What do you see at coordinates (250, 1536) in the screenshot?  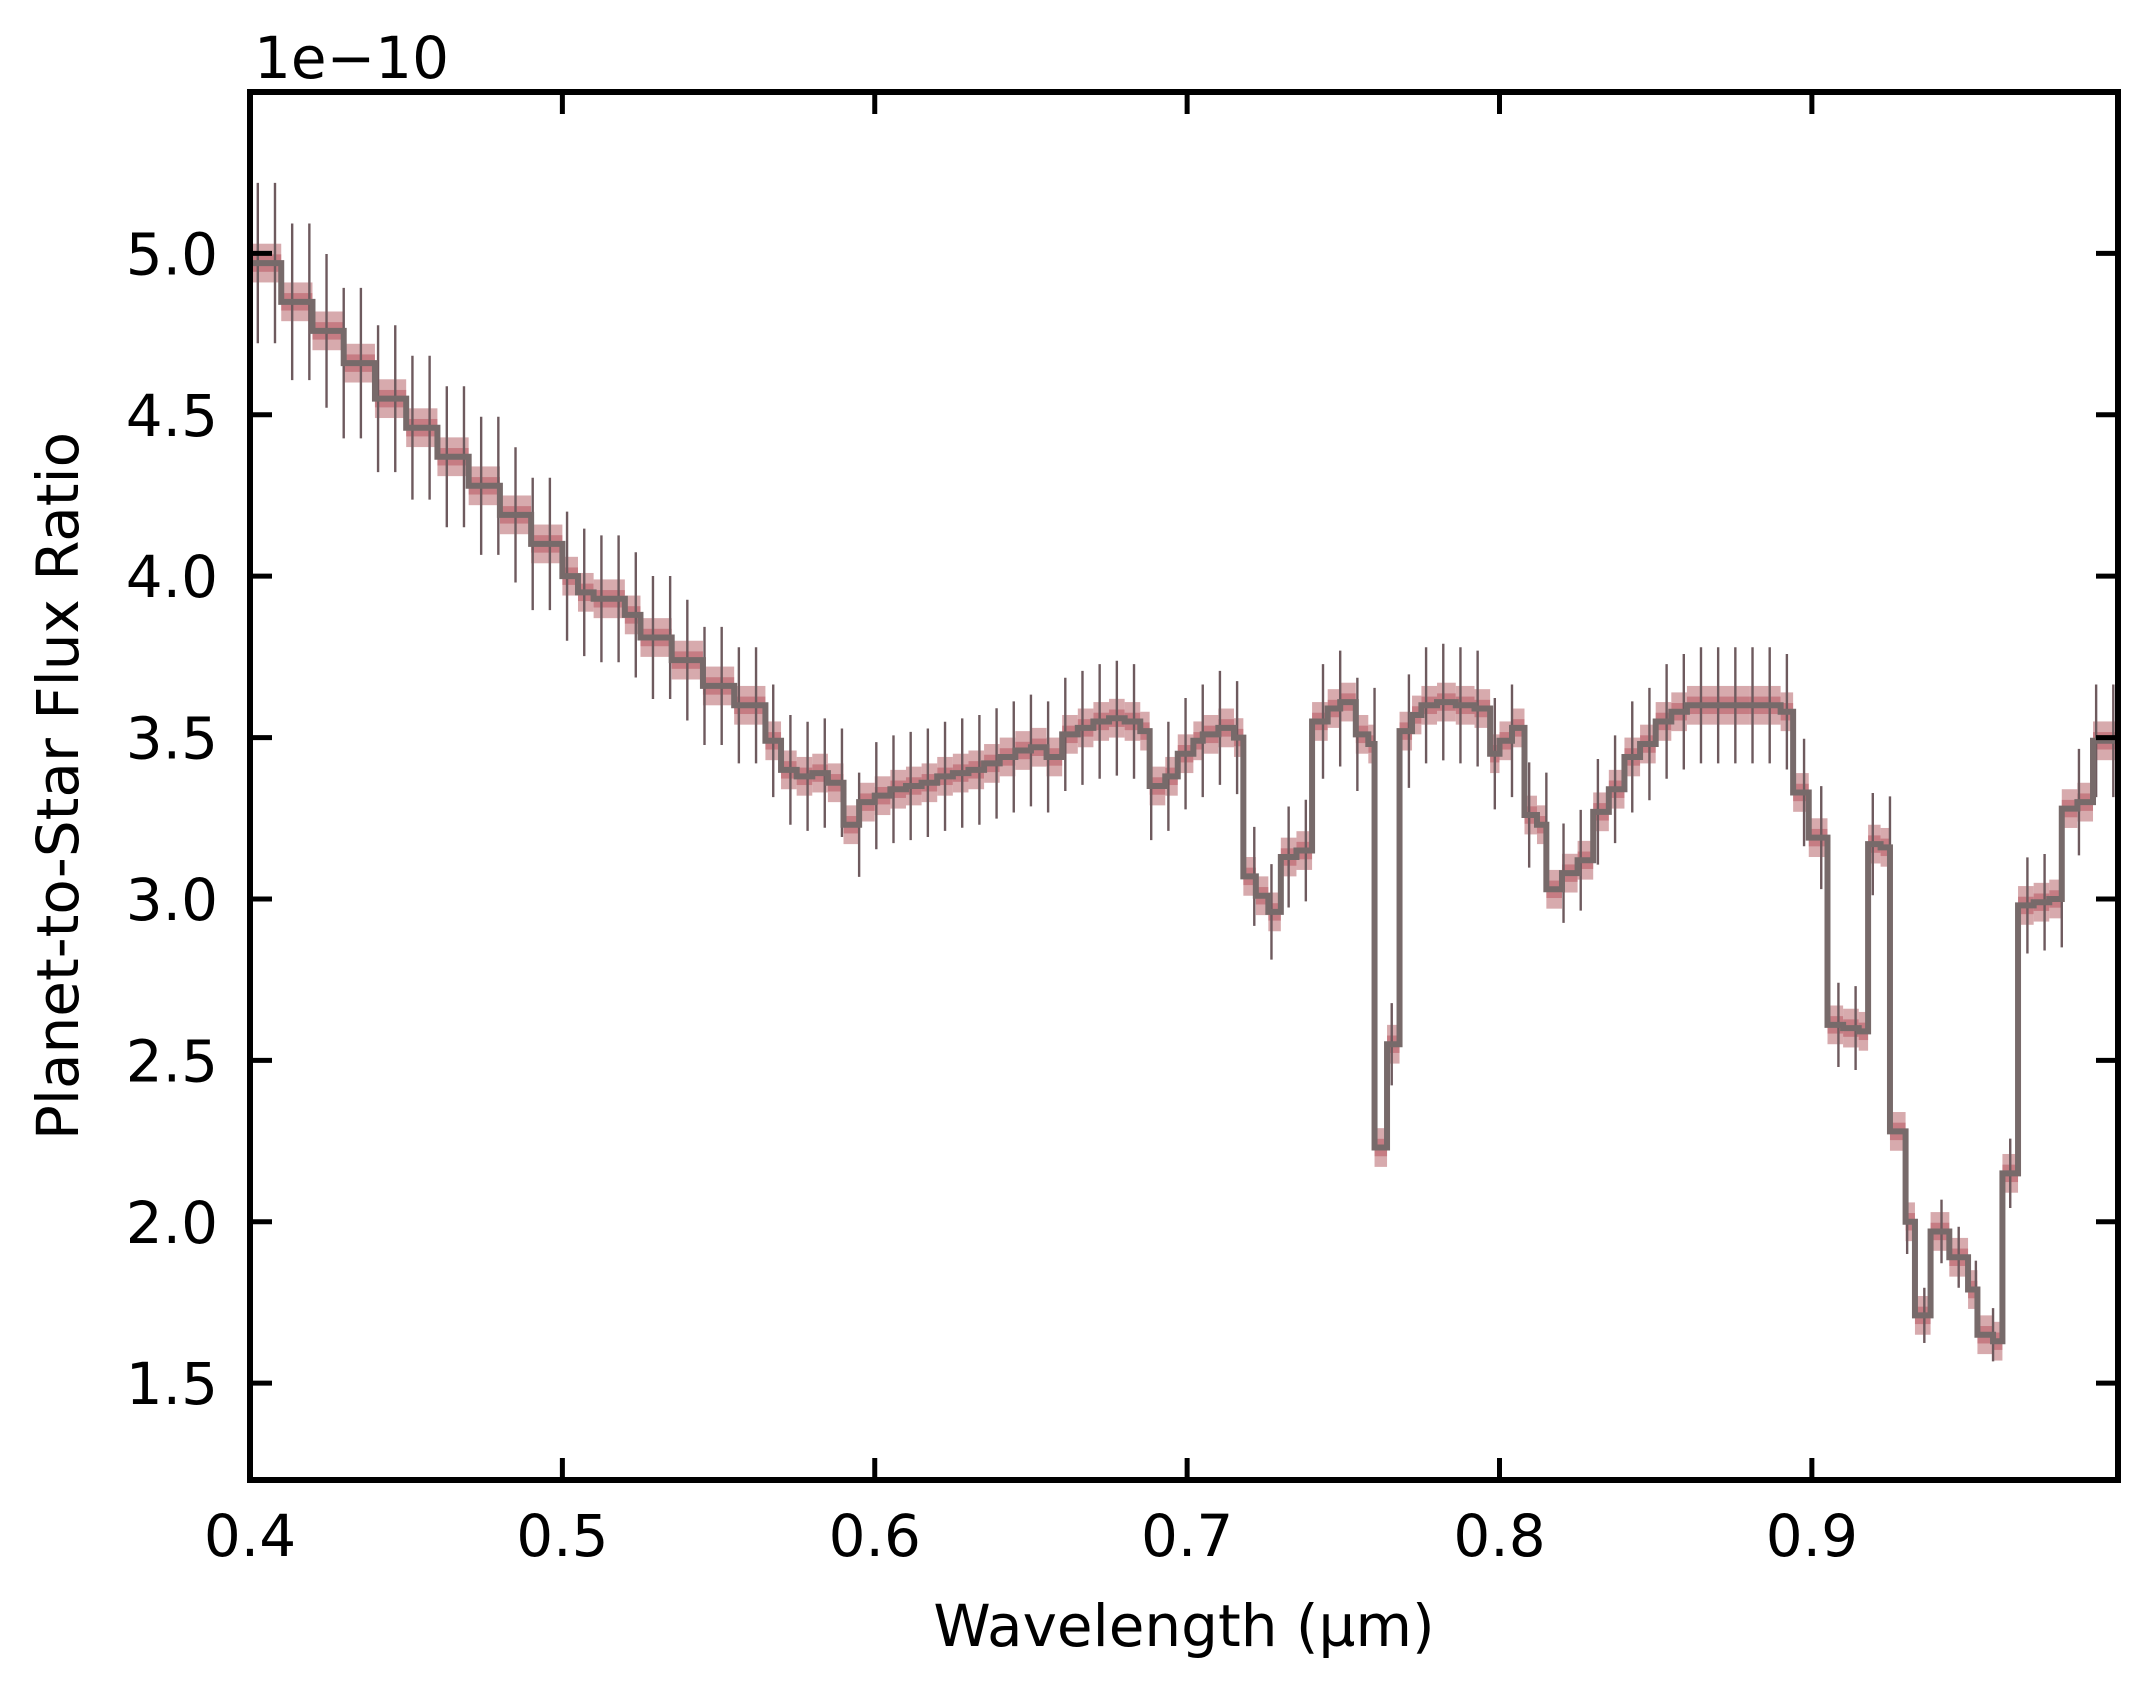 I see `x-tick-label: 0.4` at bounding box center [250, 1536].